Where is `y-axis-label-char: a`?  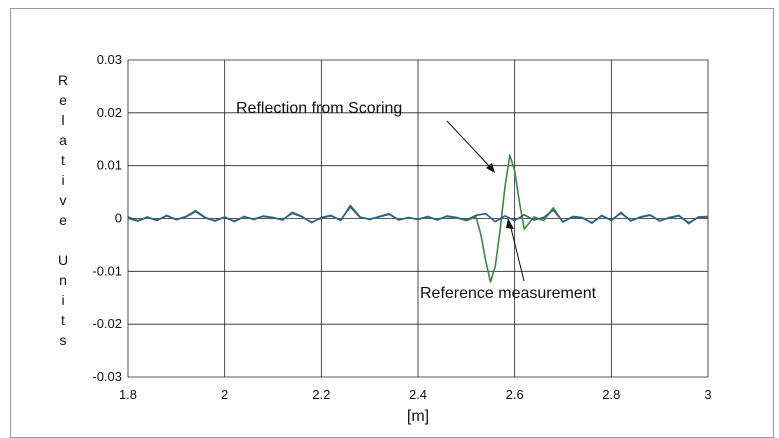 y-axis-label-char: a is located at coordinates (63, 140).